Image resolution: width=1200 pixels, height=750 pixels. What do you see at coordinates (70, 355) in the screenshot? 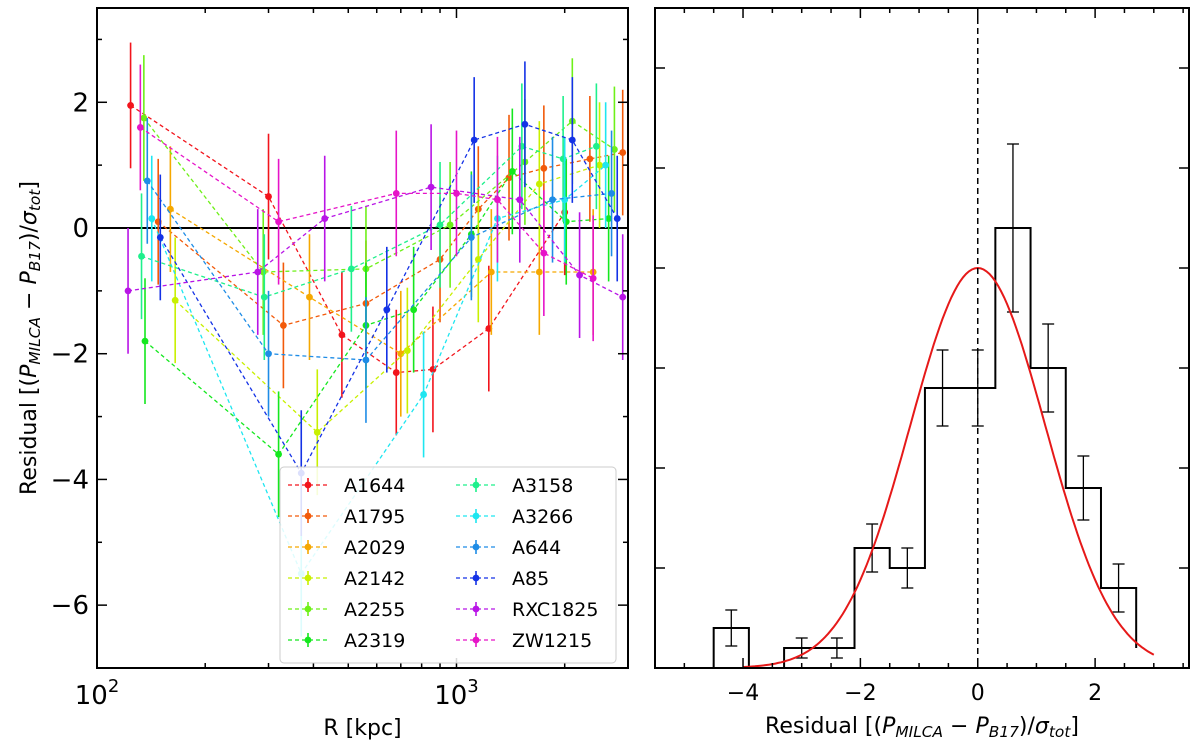
I see `y-tick-label: −2` at bounding box center [70, 355].